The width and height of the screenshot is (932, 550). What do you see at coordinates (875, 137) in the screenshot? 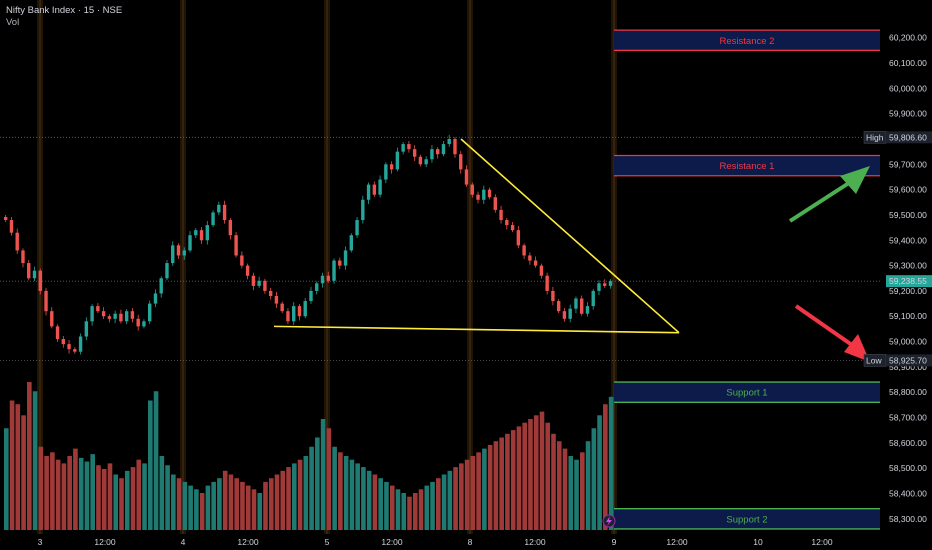
I see `high-price-badge-tag-label: High` at bounding box center [875, 137].